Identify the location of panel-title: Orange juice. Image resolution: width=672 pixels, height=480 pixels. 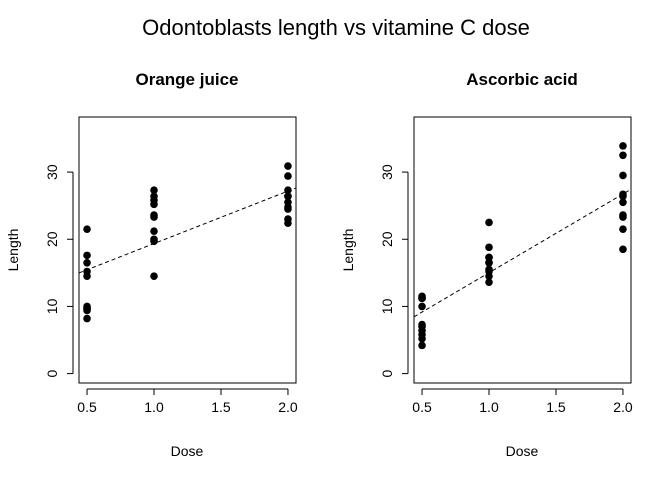
(187, 79).